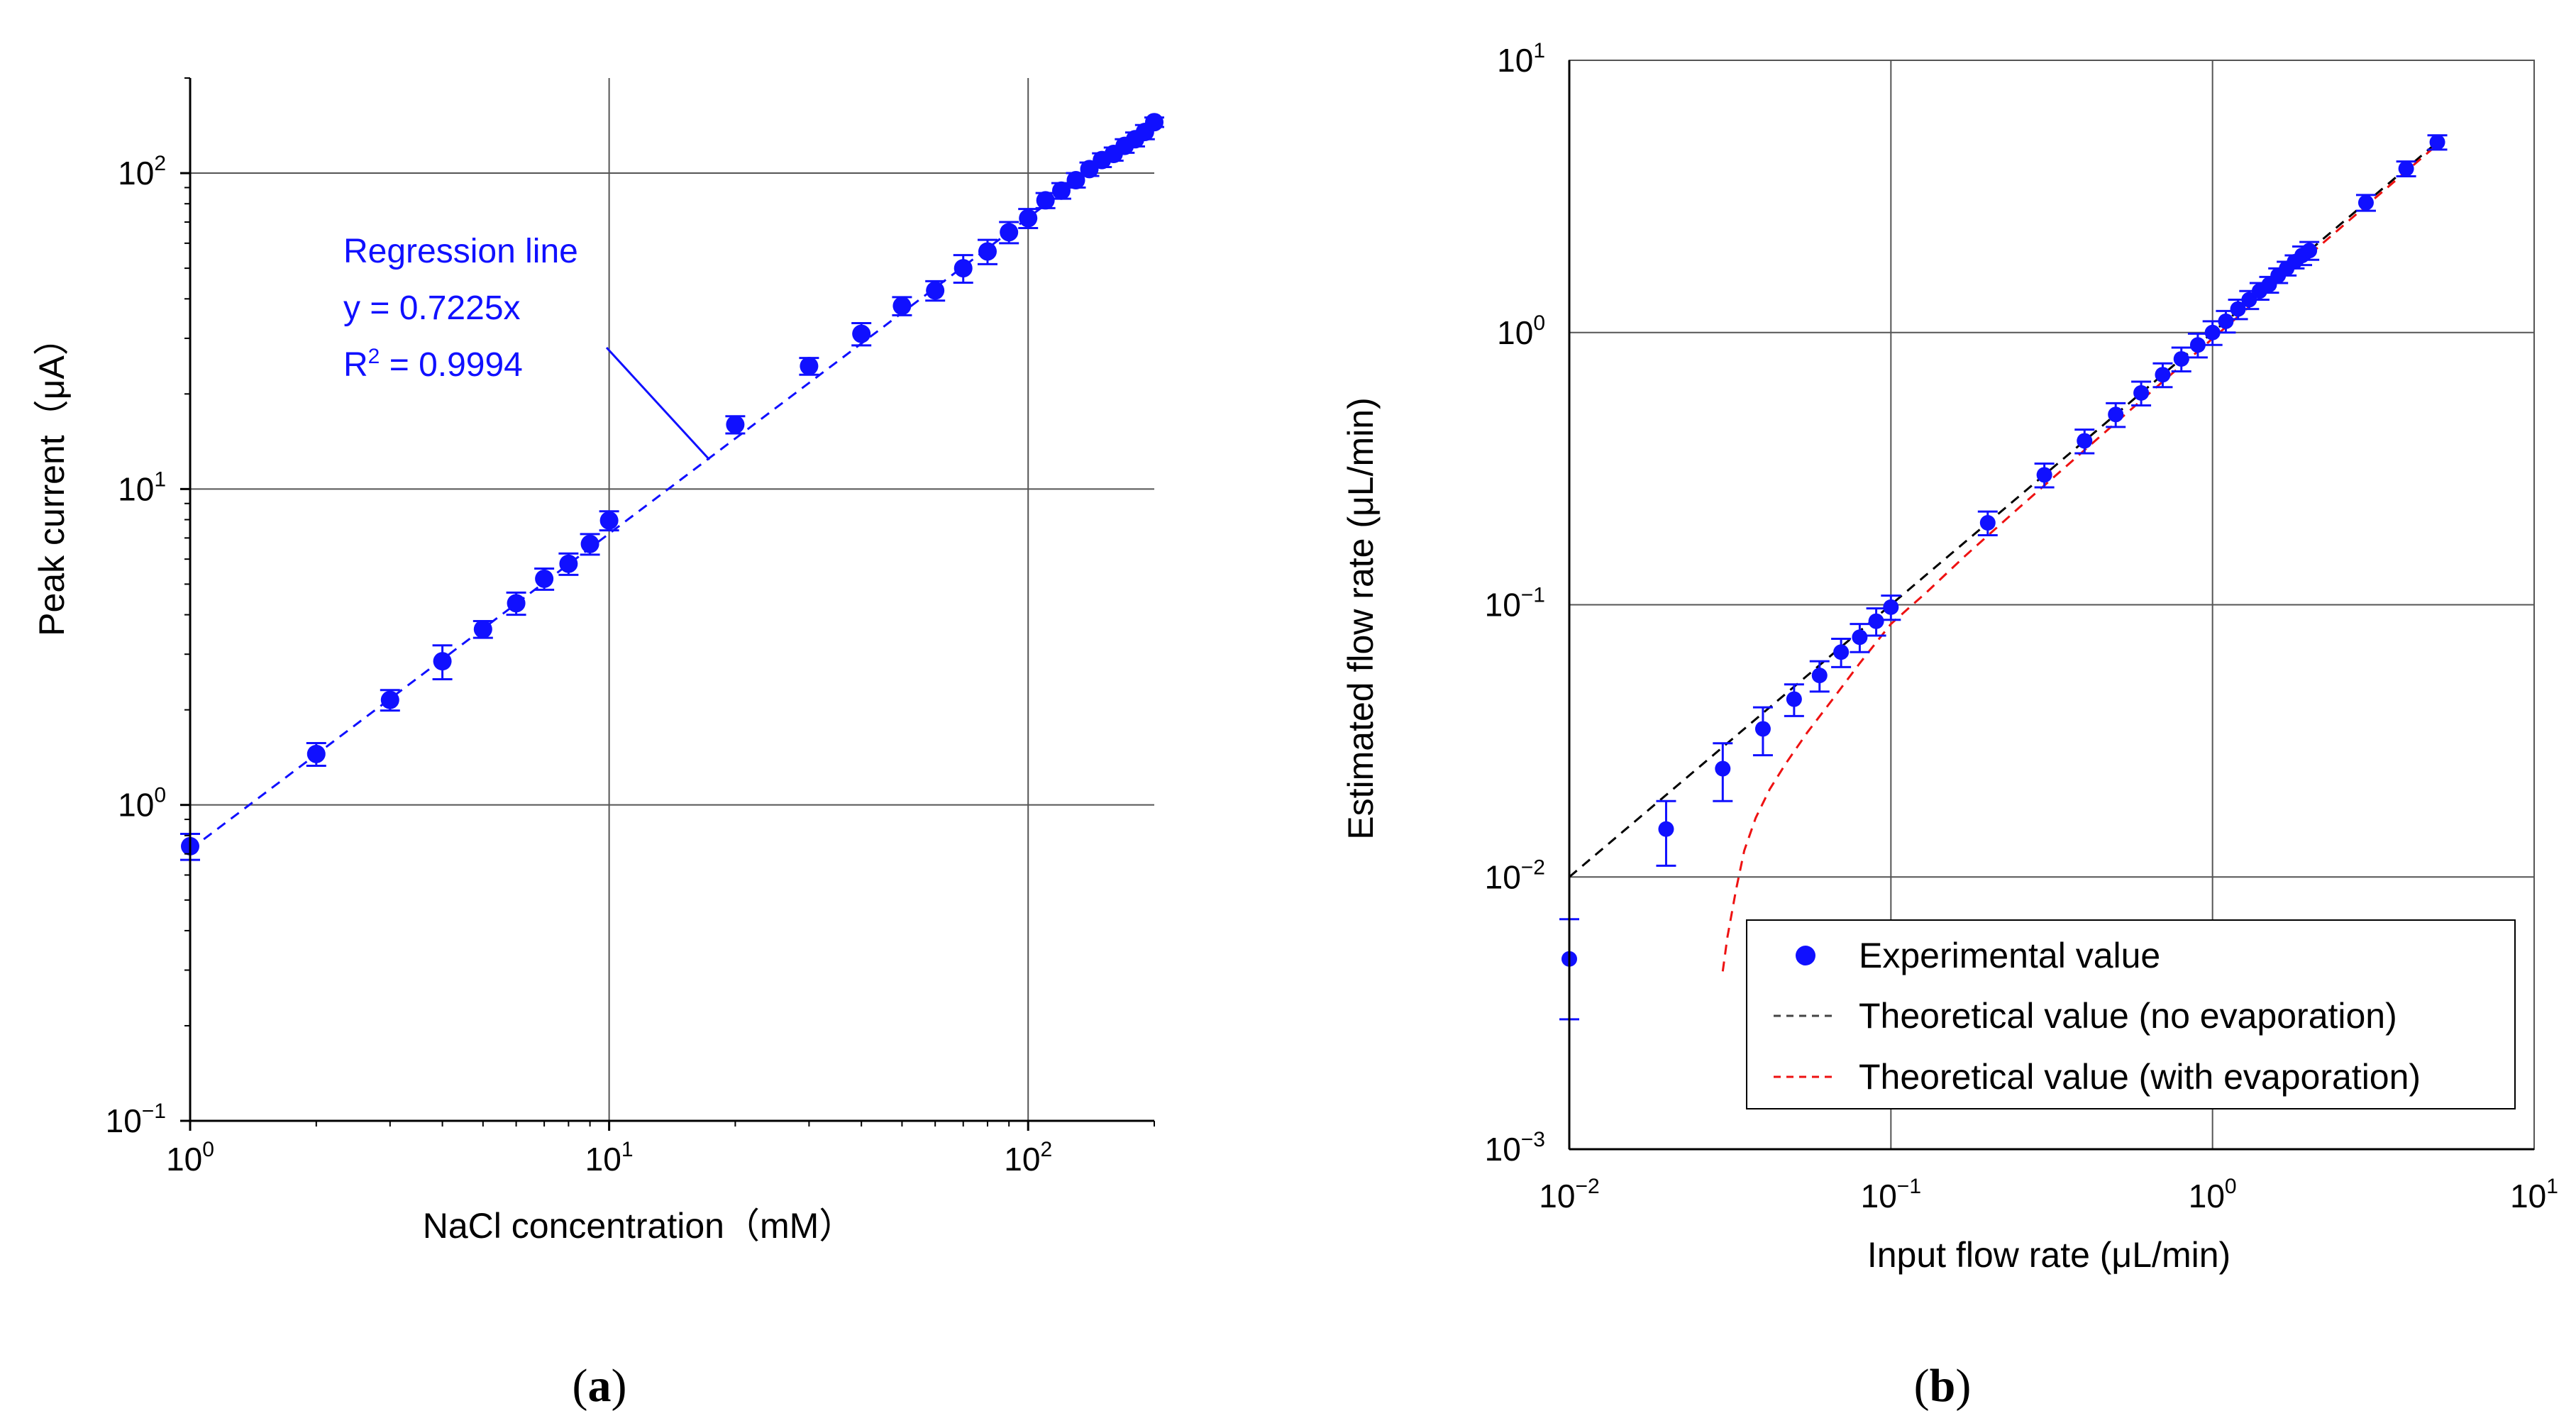  What do you see at coordinates (1805, 956) in the screenshot?
I see `legend-marker-experimental` at bounding box center [1805, 956].